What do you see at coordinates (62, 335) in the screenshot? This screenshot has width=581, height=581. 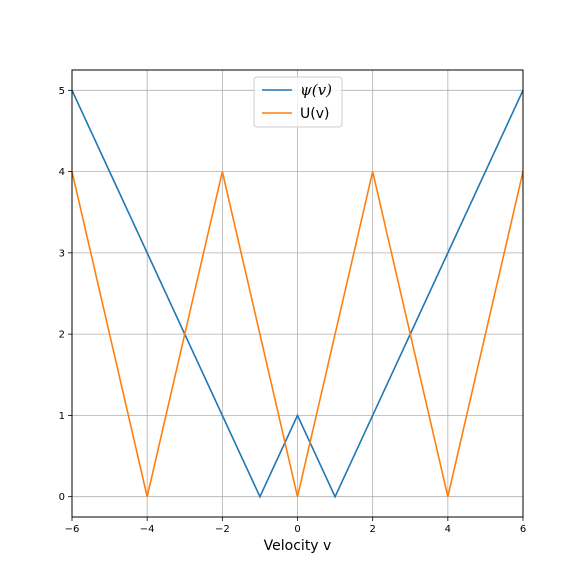 I see `y-tick-label: 2` at bounding box center [62, 335].